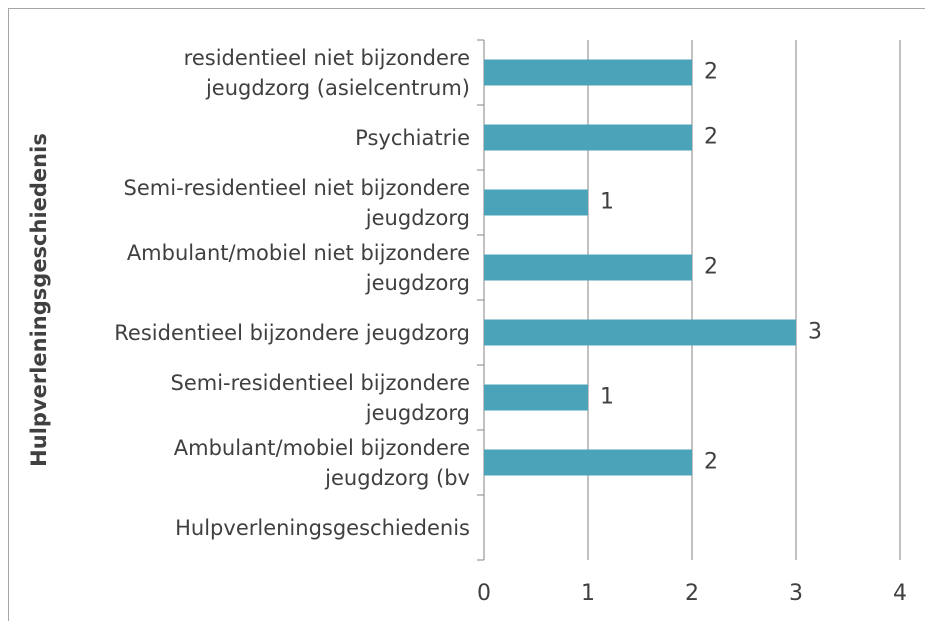 Image resolution: width=925 pixels, height=621 pixels. I want to click on x-tick-label: 1, so click(588, 593).